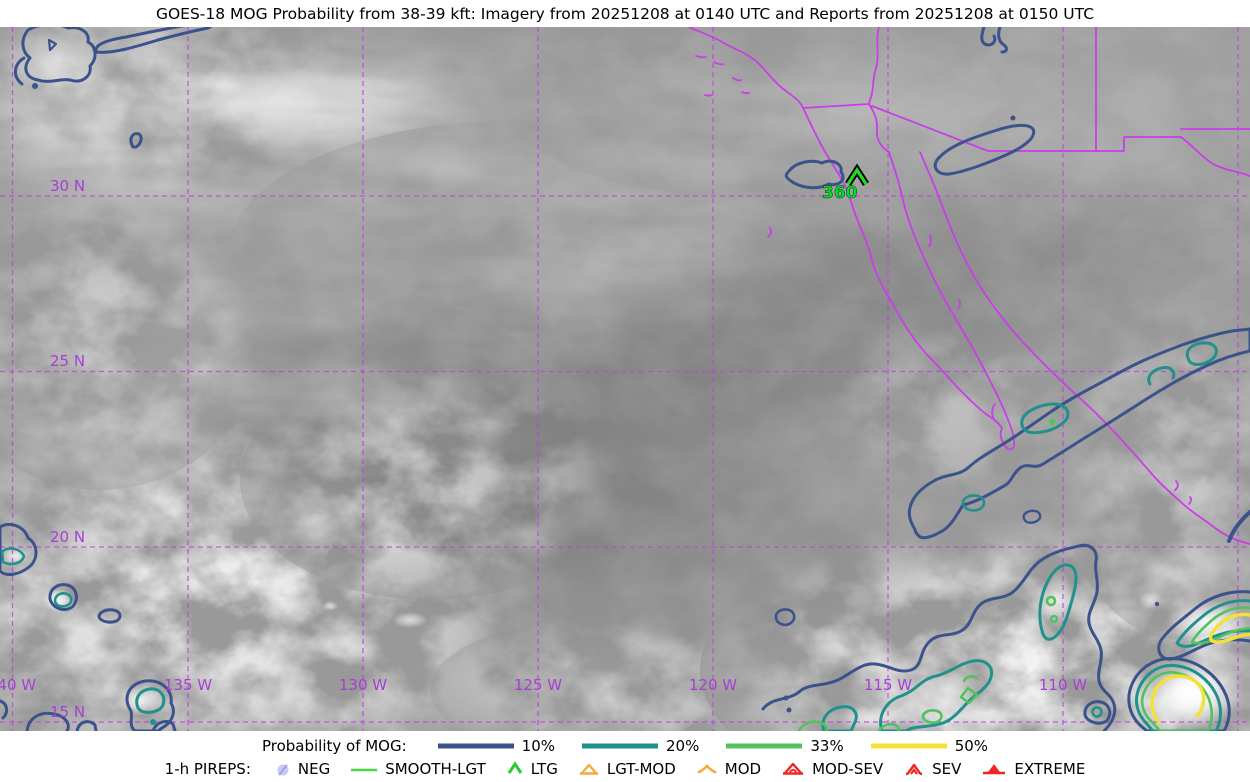 The width and height of the screenshot is (1250, 782). What do you see at coordinates (908, 745) in the screenshot?
I see `contour-50pct-swatch` at bounding box center [908, 745].